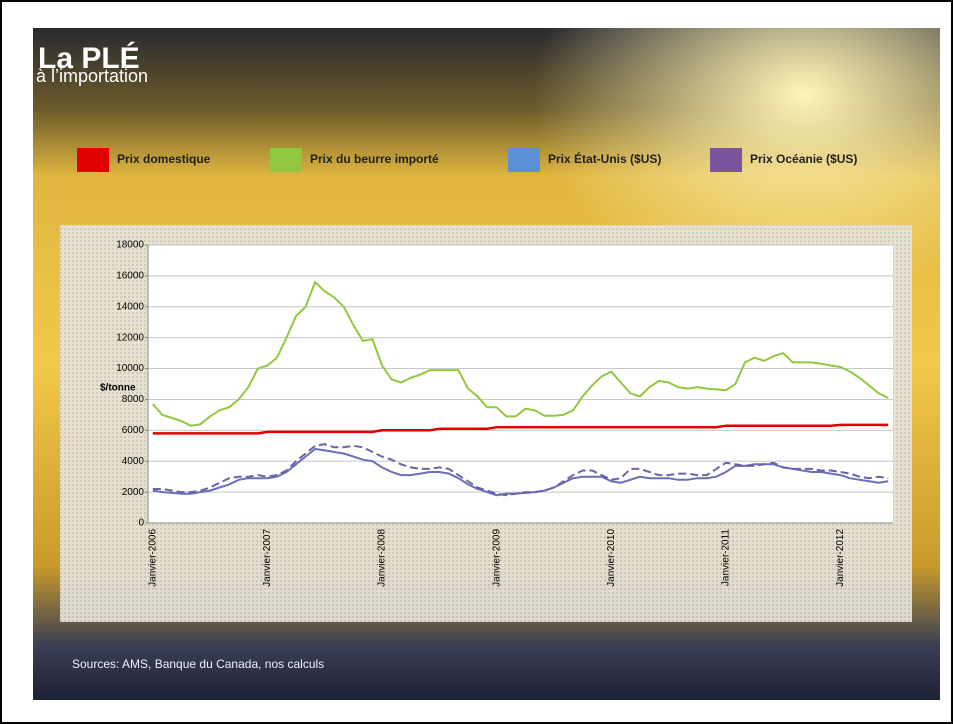  What do you see at coordinates (374, 159) in the screenshot?
I see `legend-label: Prix du beurre importé` at bounding box center [374, 159].